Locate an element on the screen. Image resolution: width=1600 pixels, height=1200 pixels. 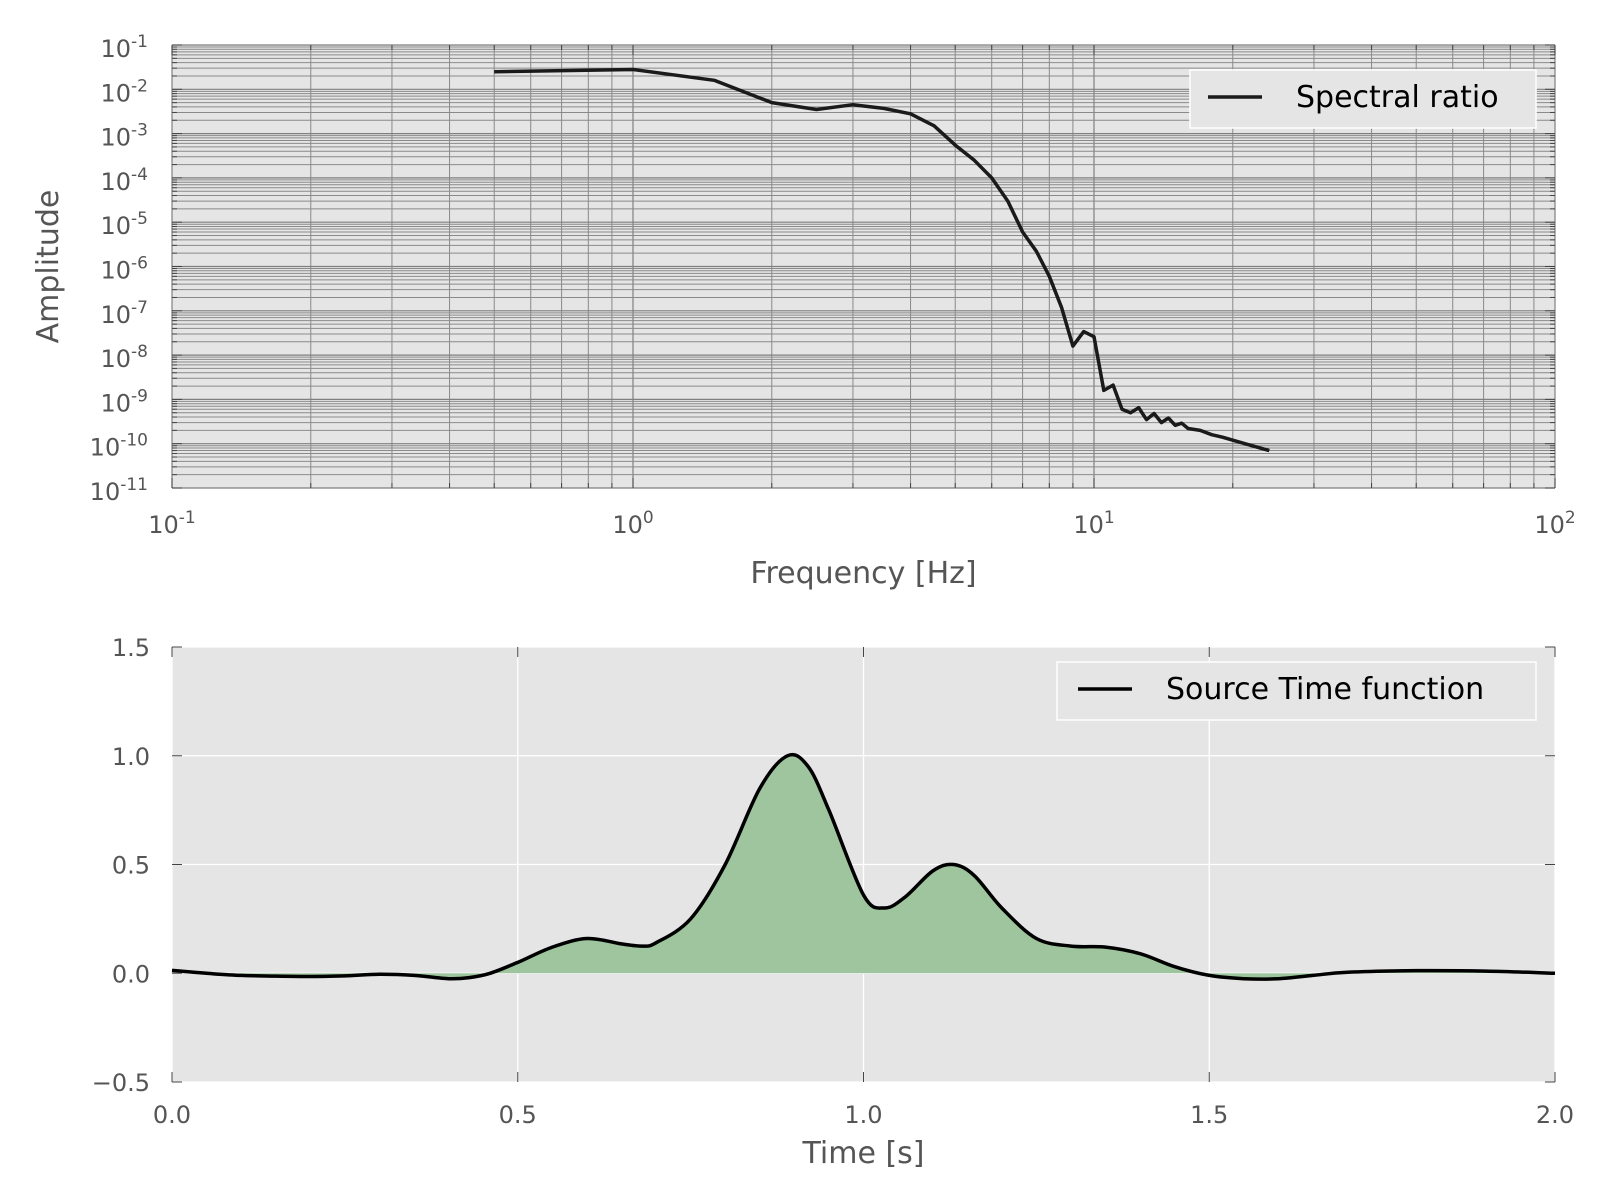
y-tick-label: −0.5 is located at coordinates (121, 1083).